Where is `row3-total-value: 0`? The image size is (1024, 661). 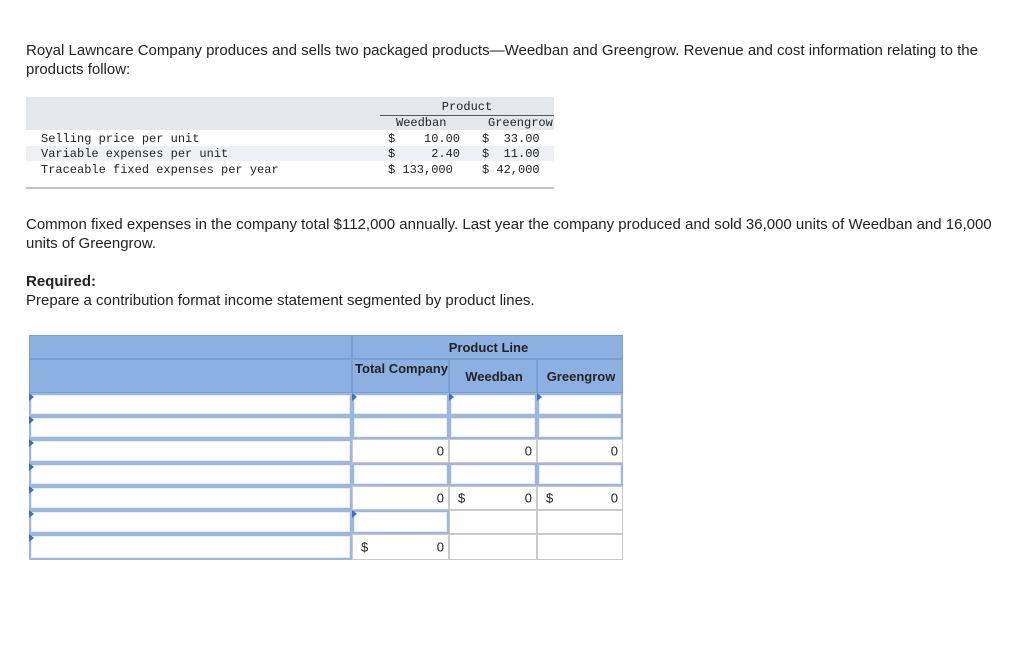 row3-total-value: 0 is located at coordinates (400, 451).